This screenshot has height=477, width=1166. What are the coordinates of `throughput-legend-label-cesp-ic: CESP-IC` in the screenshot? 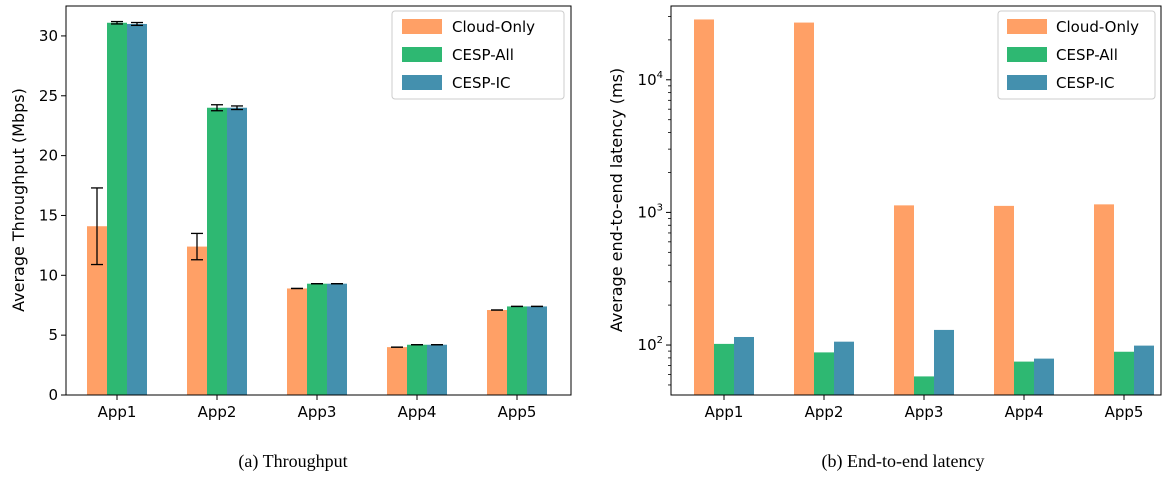 It's located at (481, 83).